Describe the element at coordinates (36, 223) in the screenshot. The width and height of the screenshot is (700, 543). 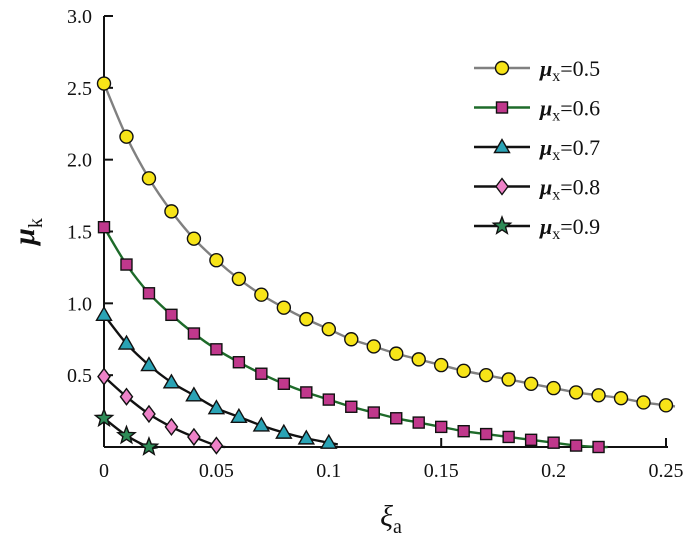
I see `y-axis-label-sub: k` at that location.